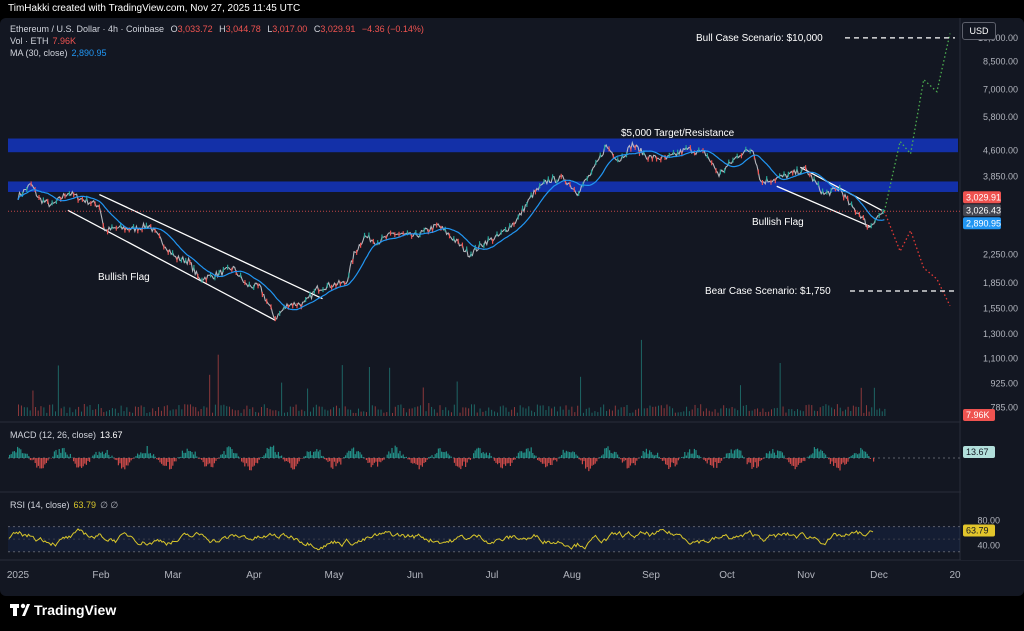  What do you see at coordinates (20, 610) in the screenshot?
I see `tradingview-logo-icon` at bounding box center [20, 610].